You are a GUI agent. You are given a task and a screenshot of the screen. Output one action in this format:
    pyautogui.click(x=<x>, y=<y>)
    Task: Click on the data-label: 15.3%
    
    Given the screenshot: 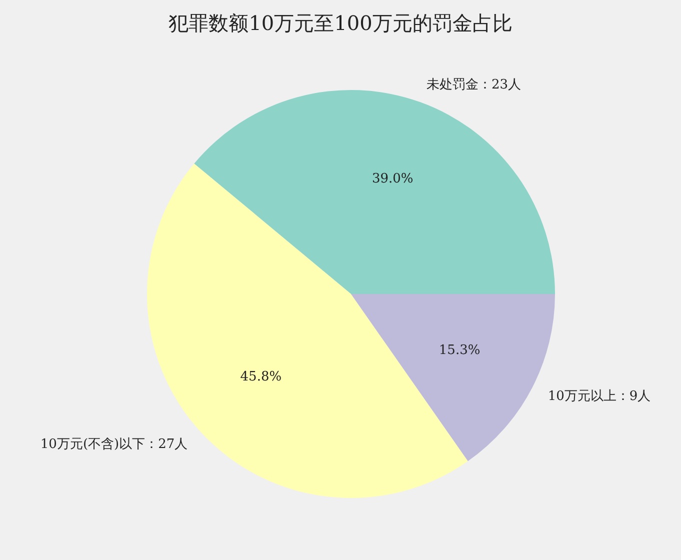 What is the action you would take?
    pyautogui.click(x=459, y=350)
    